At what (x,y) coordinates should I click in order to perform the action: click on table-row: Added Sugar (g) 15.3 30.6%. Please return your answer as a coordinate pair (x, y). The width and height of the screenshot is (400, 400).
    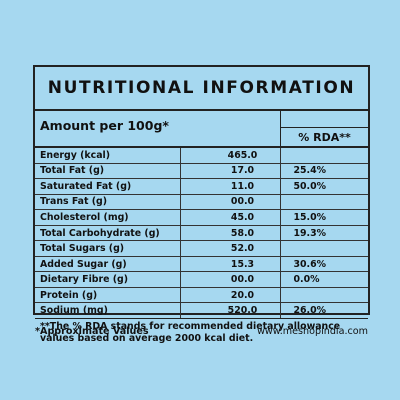
    Looking at the image, I should click on (201, 264).